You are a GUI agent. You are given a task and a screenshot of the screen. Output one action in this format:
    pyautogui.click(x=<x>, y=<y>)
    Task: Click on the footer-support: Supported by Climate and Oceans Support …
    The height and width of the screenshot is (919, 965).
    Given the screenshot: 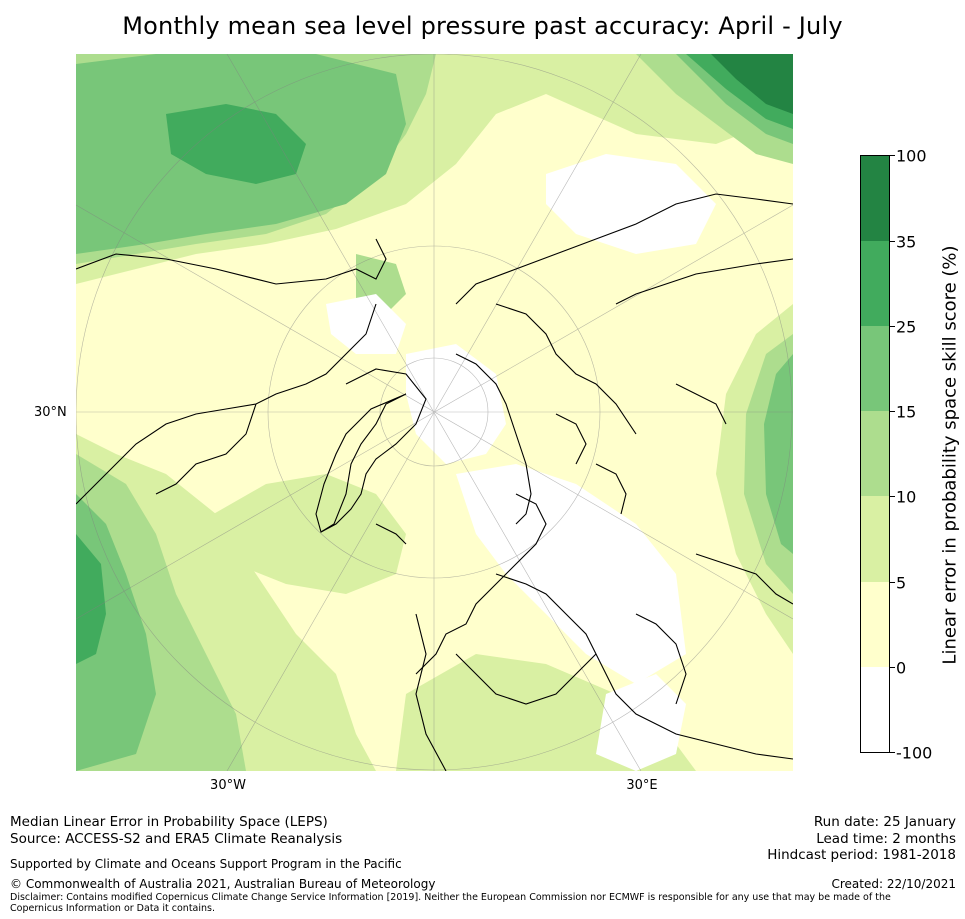 What is the action you would take?
    pyautogui.click(x=206, y=864)
    